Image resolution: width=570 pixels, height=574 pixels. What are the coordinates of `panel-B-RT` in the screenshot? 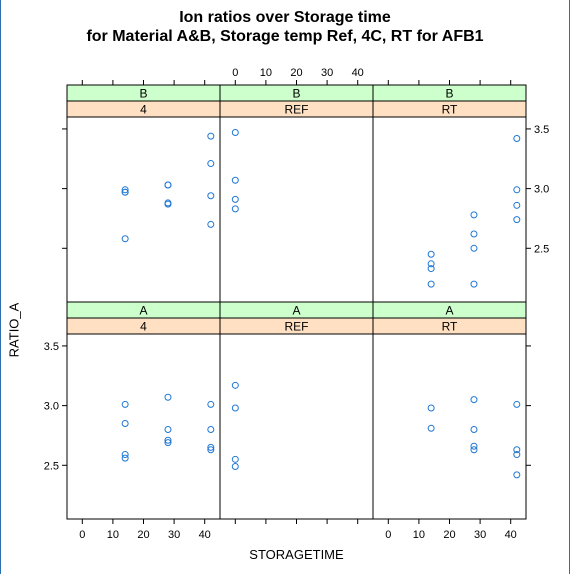 It's located at (449, 209).